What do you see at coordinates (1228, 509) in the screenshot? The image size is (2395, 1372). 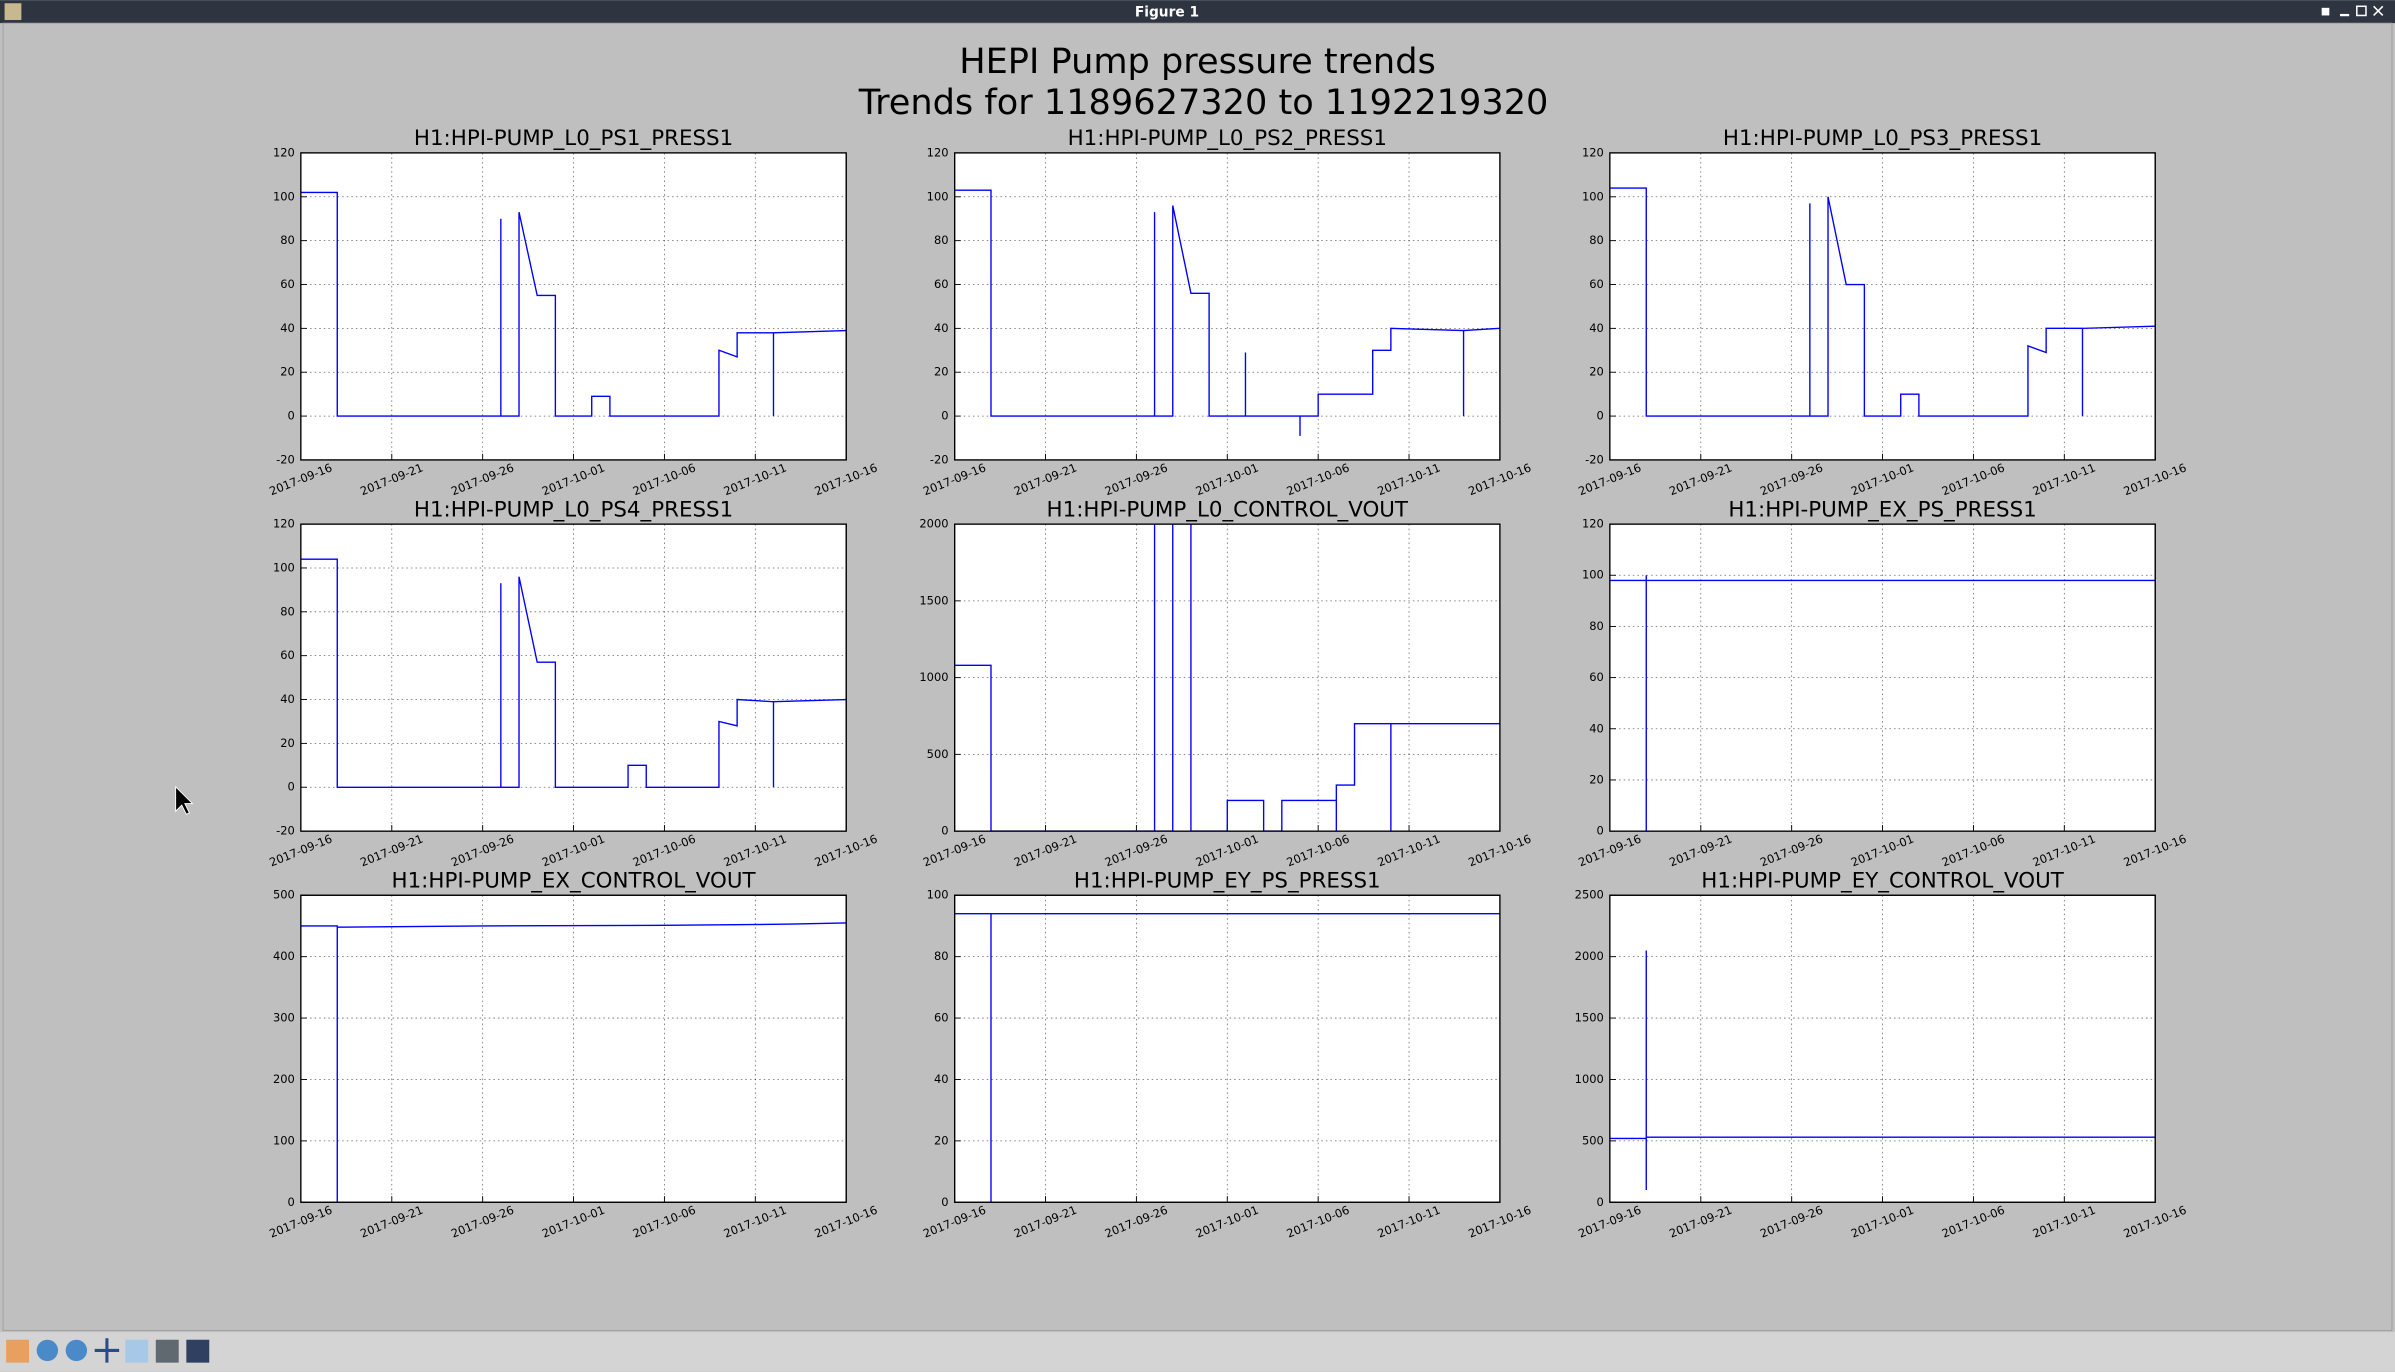 I see `subplot-title: H1:HPI-PUMP_L0_CONTROL_VOUT` at bounding box center [1228, 509].